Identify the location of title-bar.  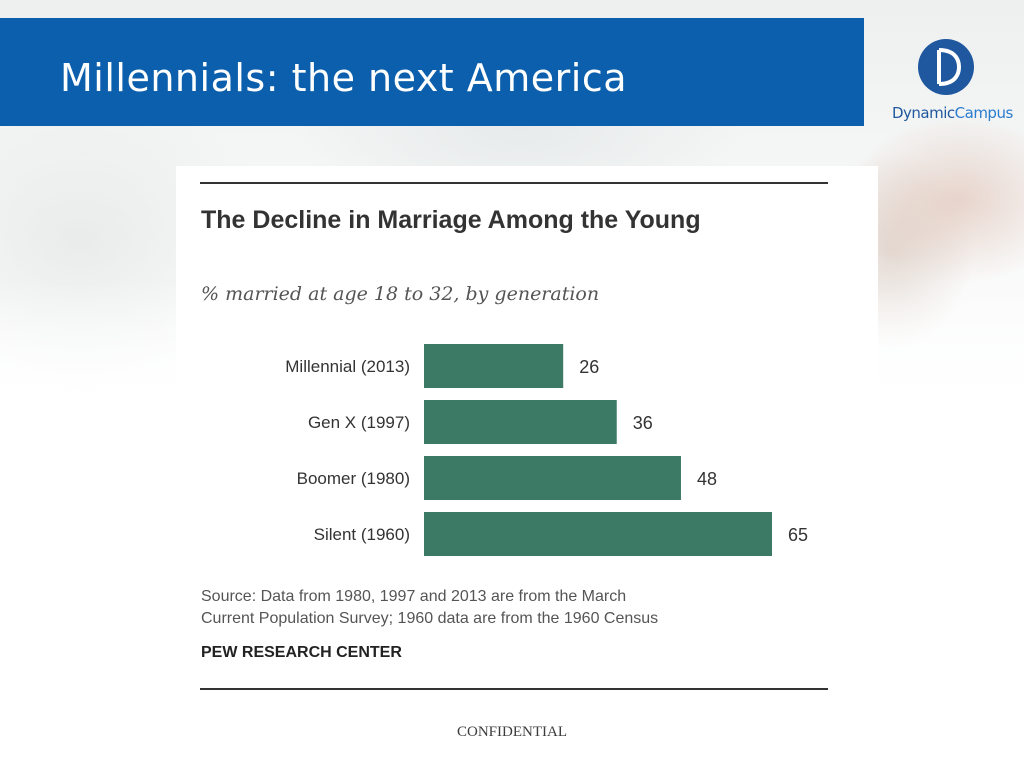
(432, 72).